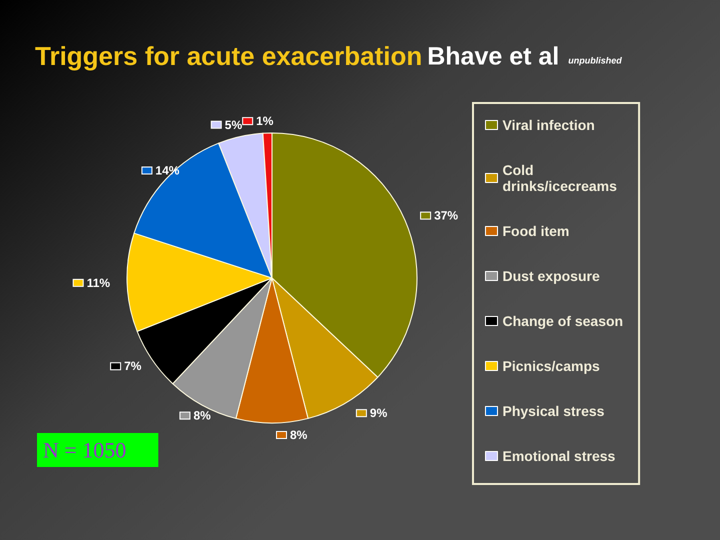  I want to click on legend-label: Food item, so click(536, 231).